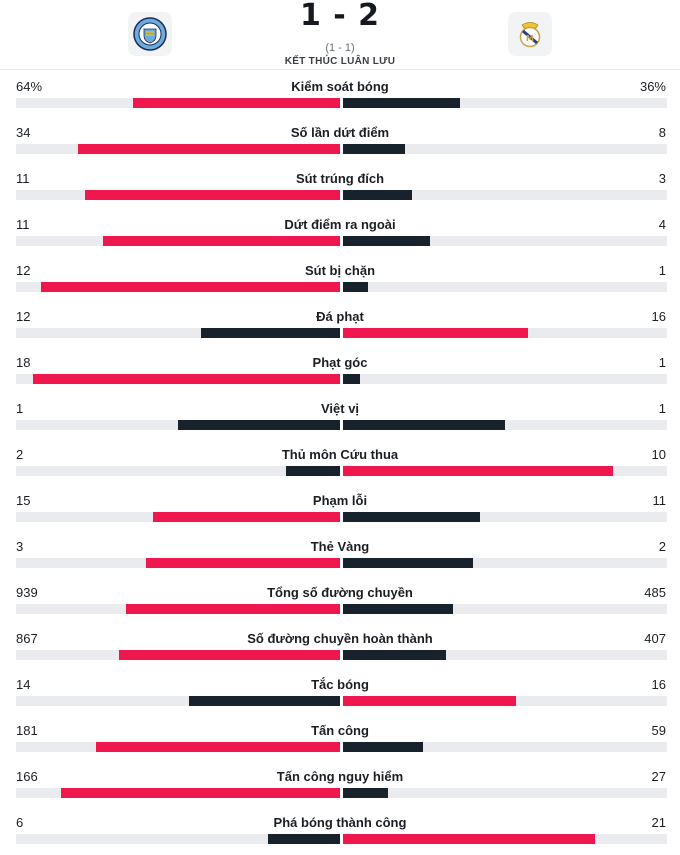  Describe the element at coordinates (23, 224) in the screenshot. I see `home-stat-value: 11` at that location.